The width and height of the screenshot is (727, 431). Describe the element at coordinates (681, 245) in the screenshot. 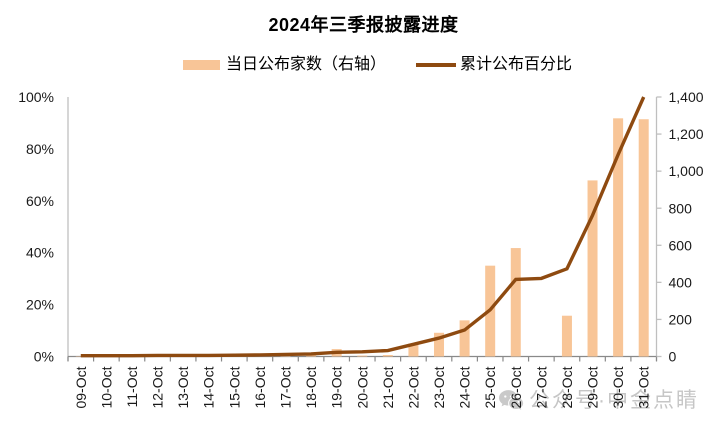

I see `right-axis-label: 600` at that location.